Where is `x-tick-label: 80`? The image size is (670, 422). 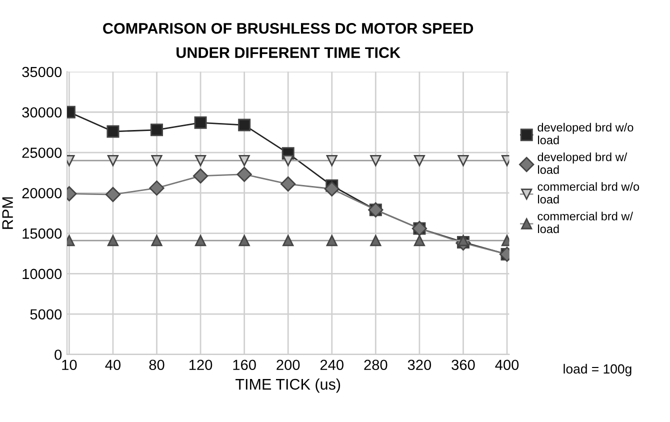
x-tick-label: 80 is located at coordinates (156, 365).